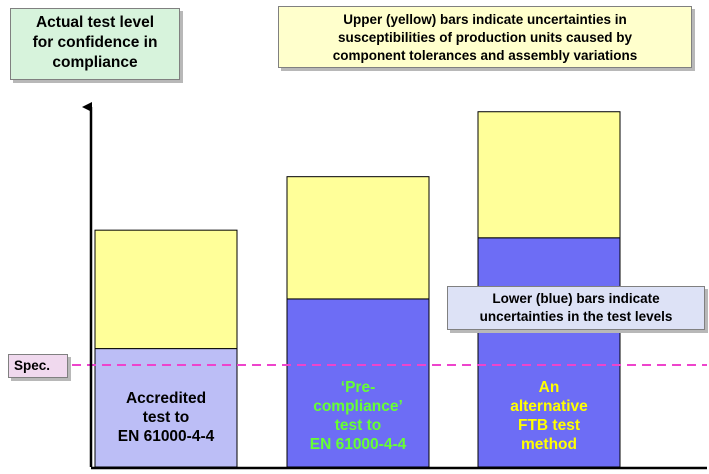 The height and width of the screenshot is (474, 709). I want to click on bar-accredited-upper, so click(166, 289).